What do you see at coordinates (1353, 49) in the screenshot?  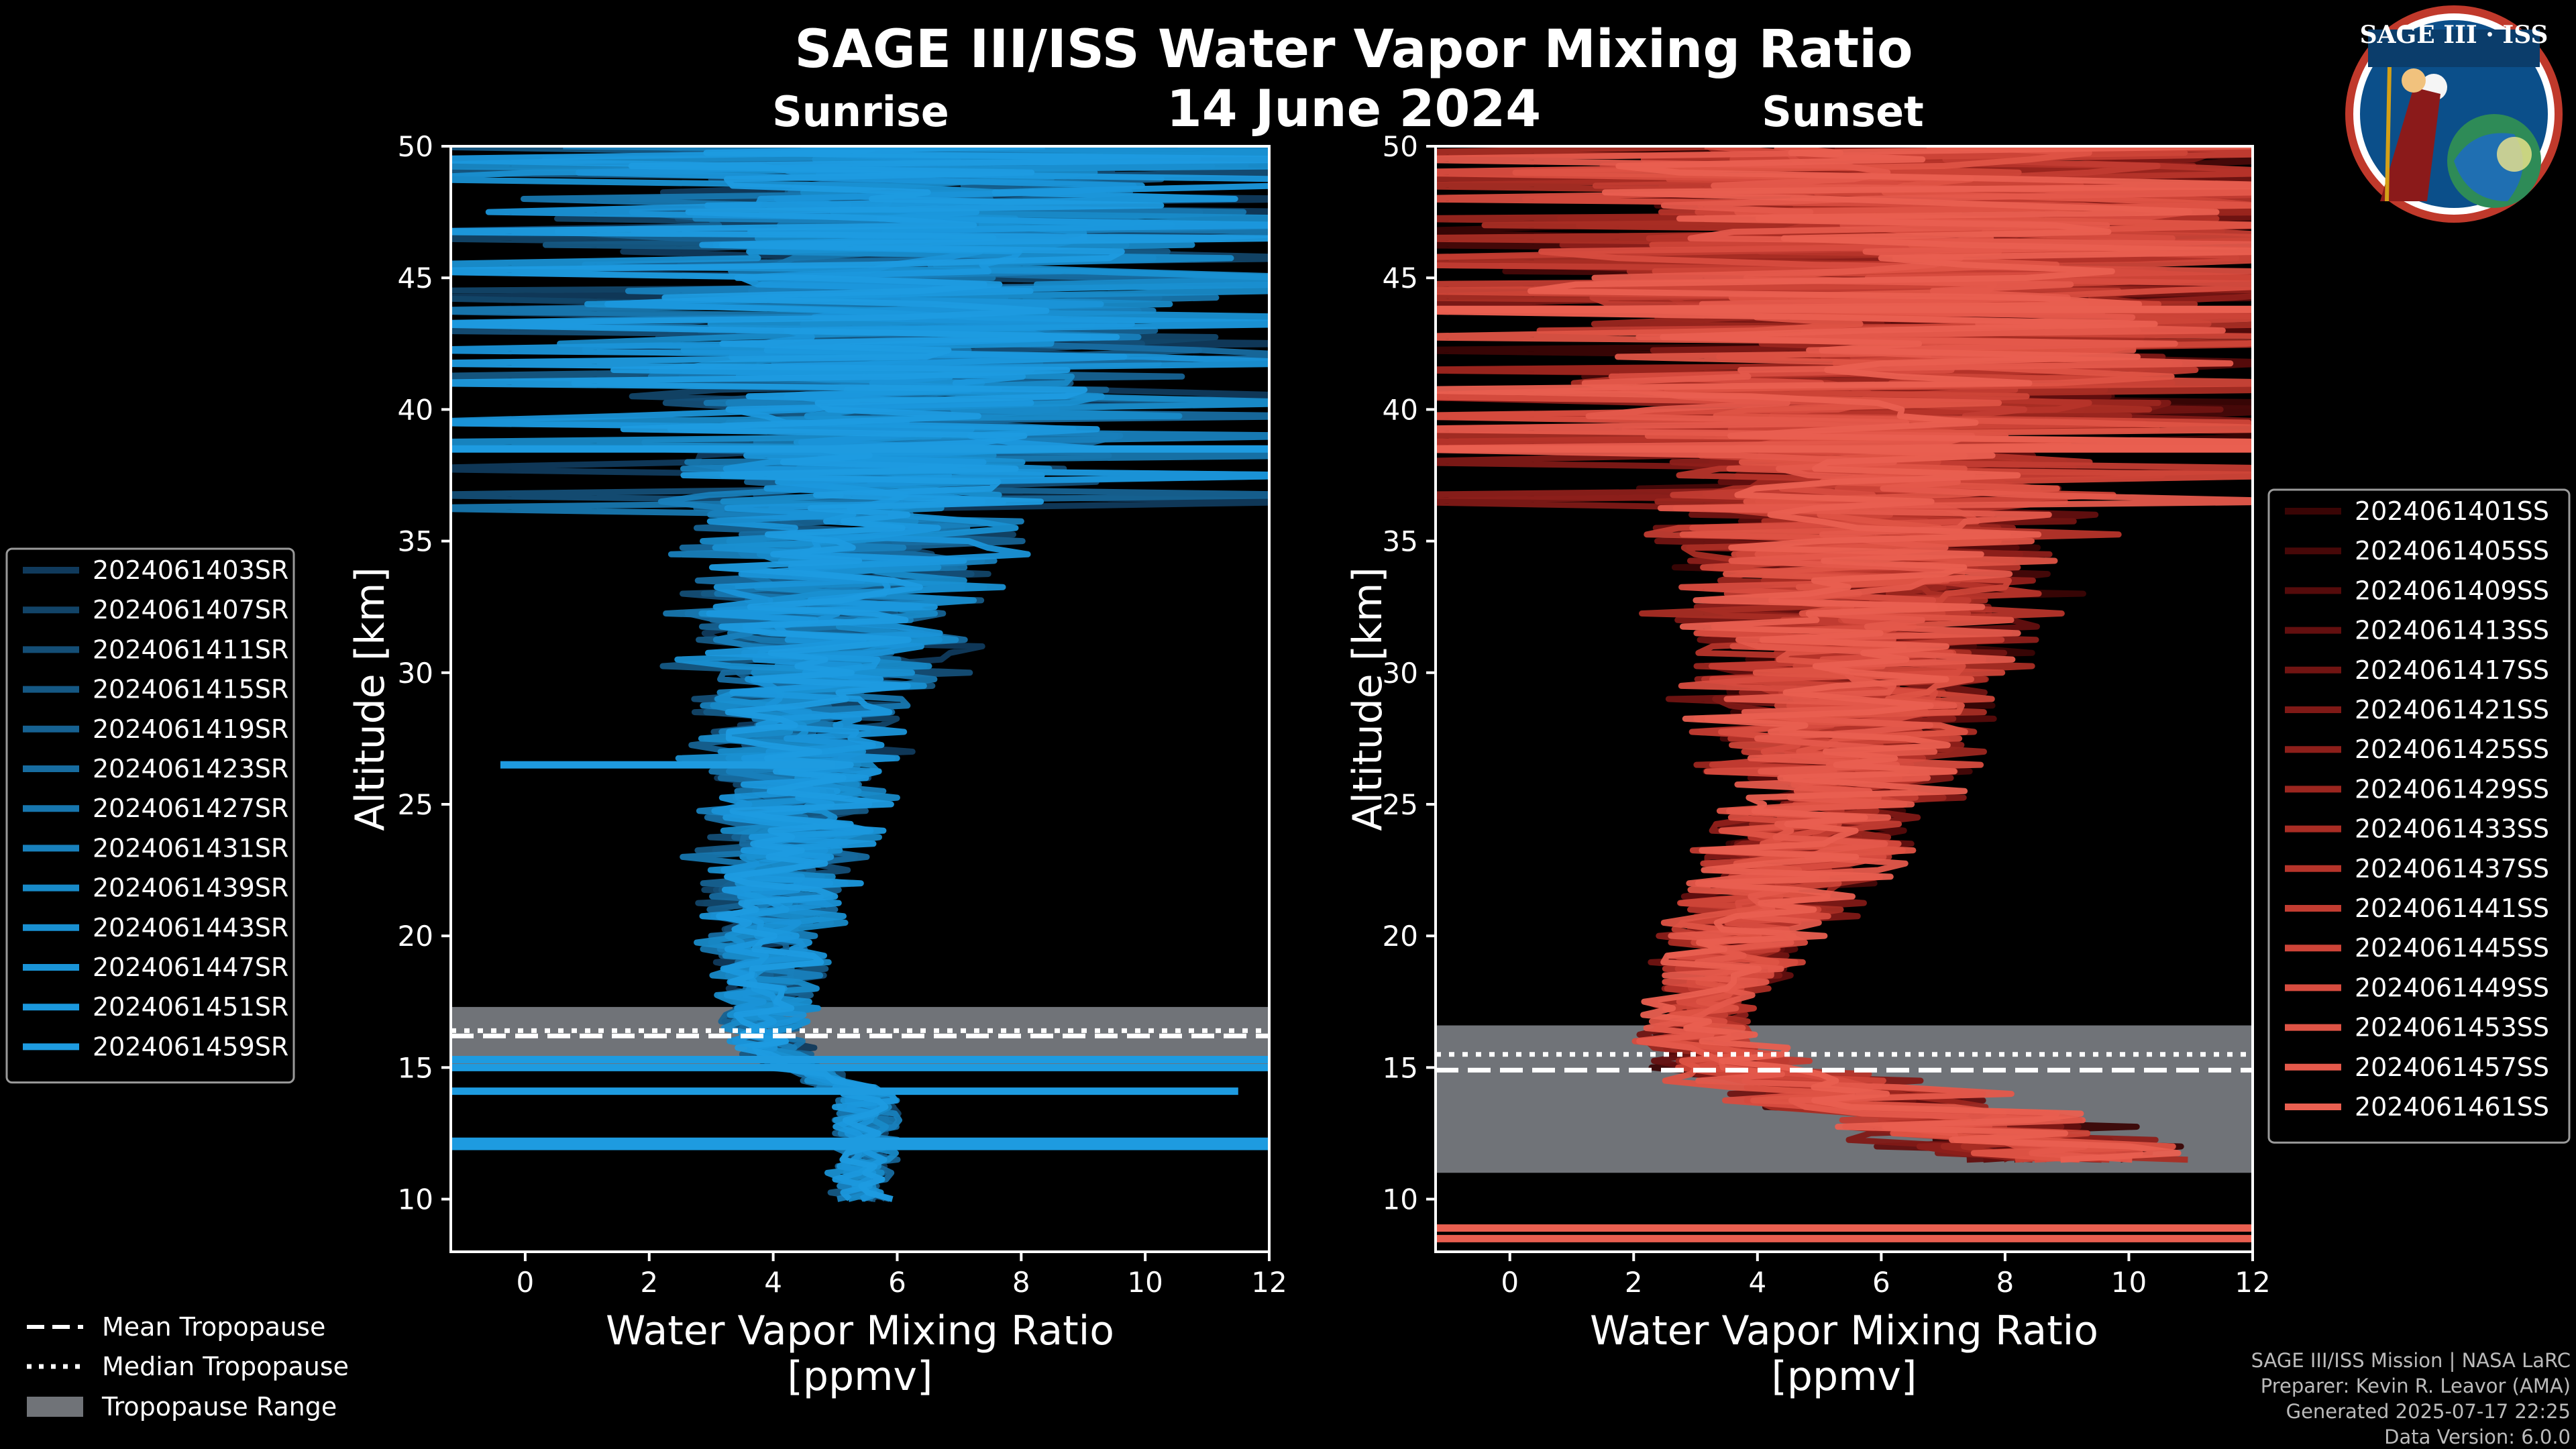 I see `figure-title: SAGE III/ISS Water Vapor Mixing Ratio` at bounding box center [1353, 49].